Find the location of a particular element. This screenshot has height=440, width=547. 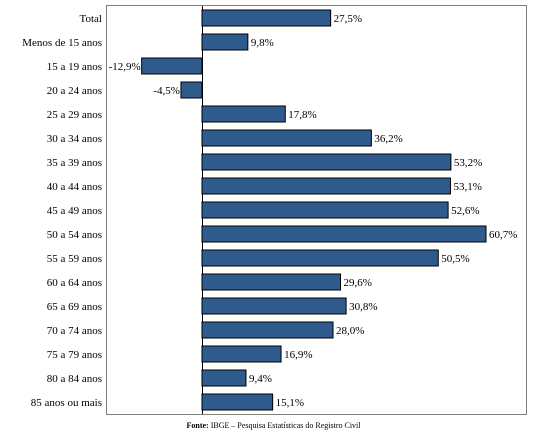

value-label: 29,6% is located at coordinates (357, 283).